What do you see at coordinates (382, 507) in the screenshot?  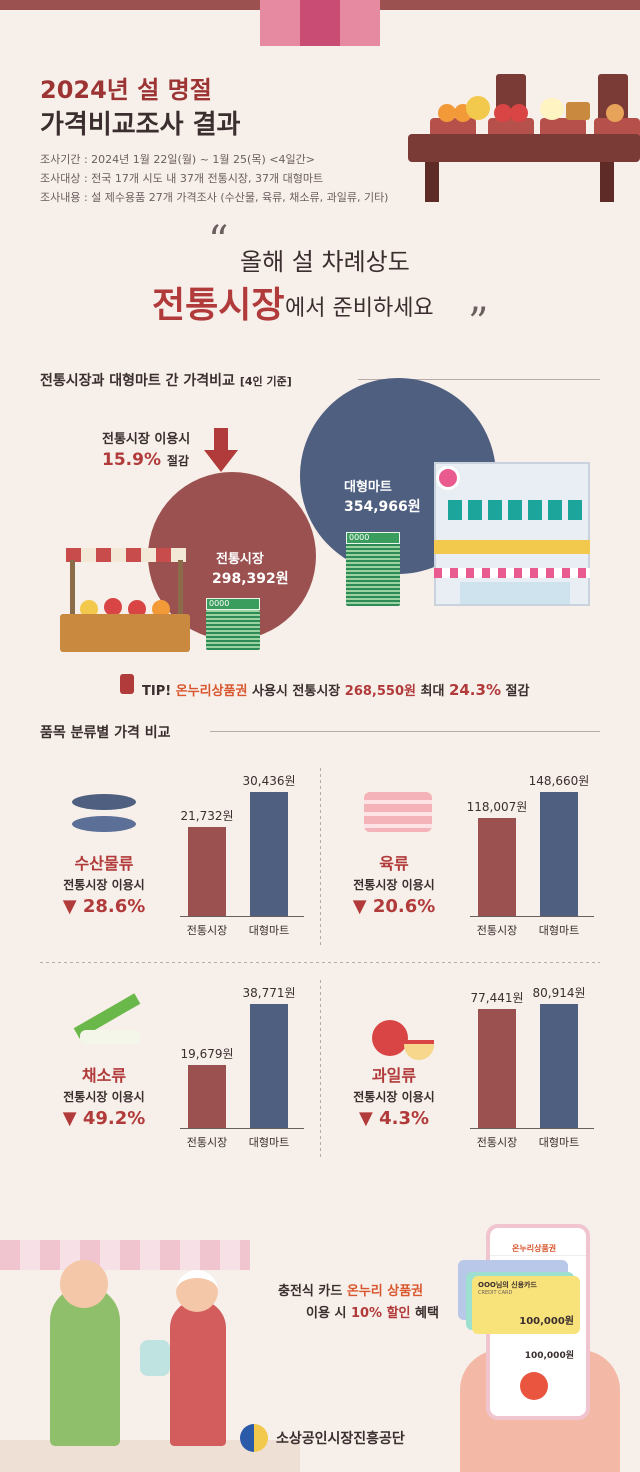 I see `mart-price: 354,966원` at bounding box center [382, 507].